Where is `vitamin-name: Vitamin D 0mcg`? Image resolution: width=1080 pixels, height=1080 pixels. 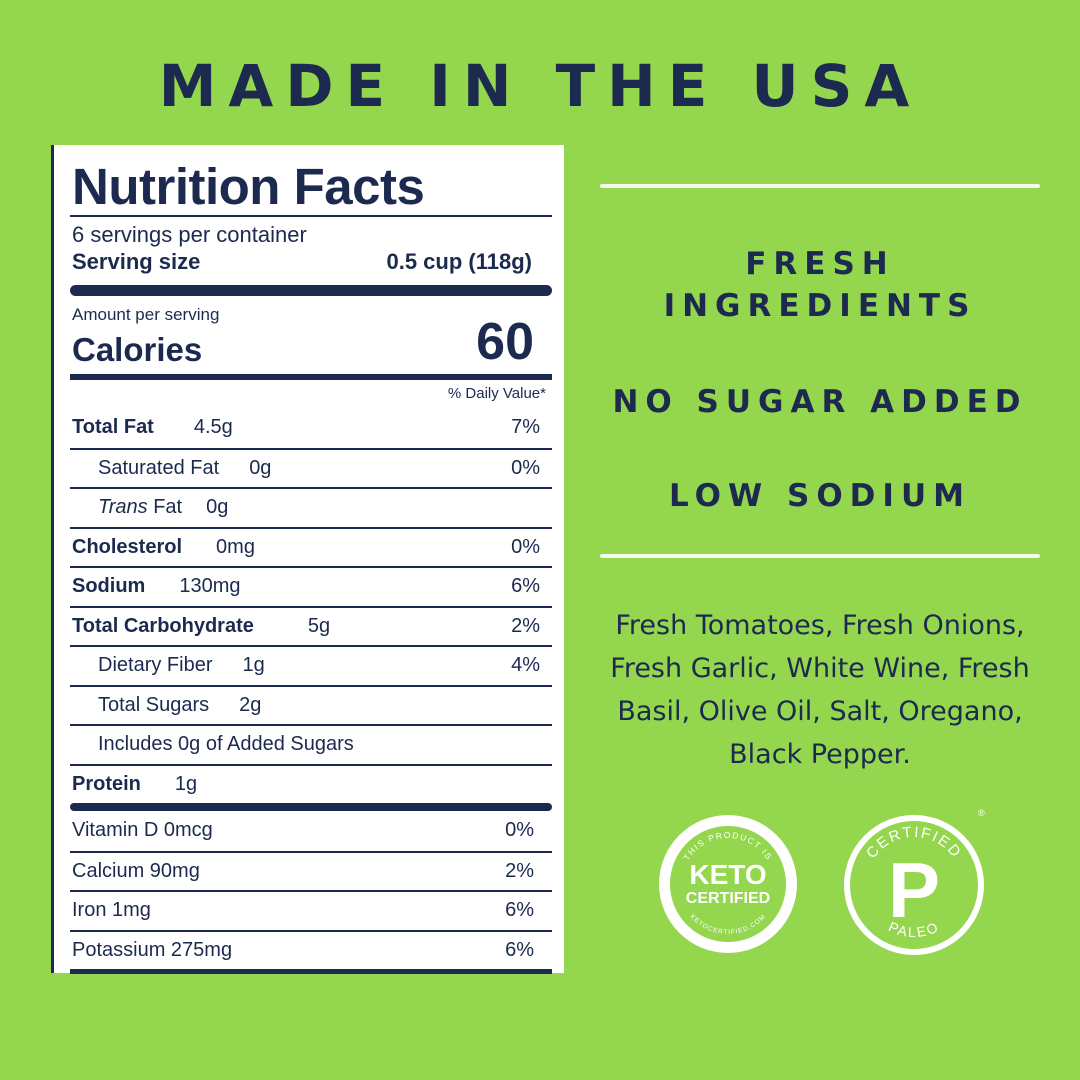 vitamin-name: Vitamin D 0mcg is located at coordinates (142, 830).